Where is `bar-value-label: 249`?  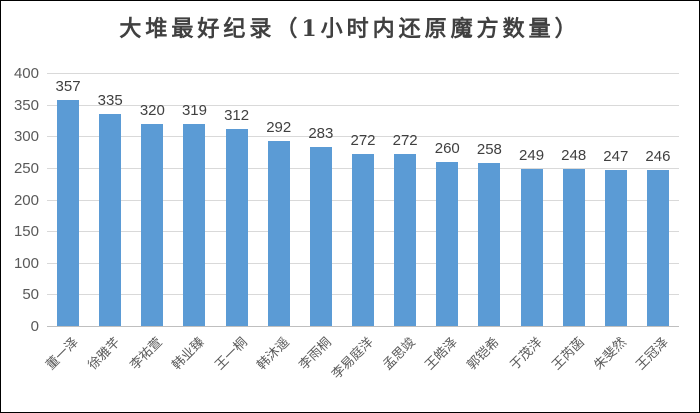 bar-value-label: 249 is located at coordinates (532, 155).